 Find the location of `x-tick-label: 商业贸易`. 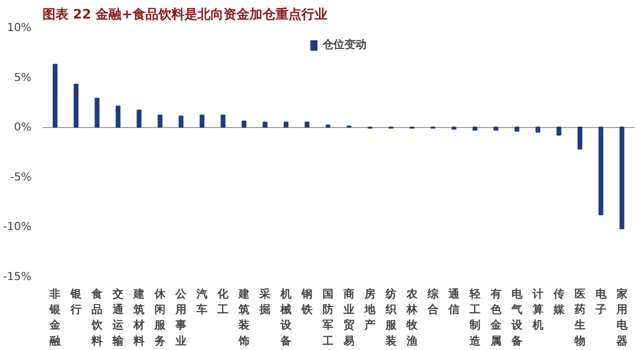

x-tick-label: 商业贸易 is located at coordinates (348, 318).